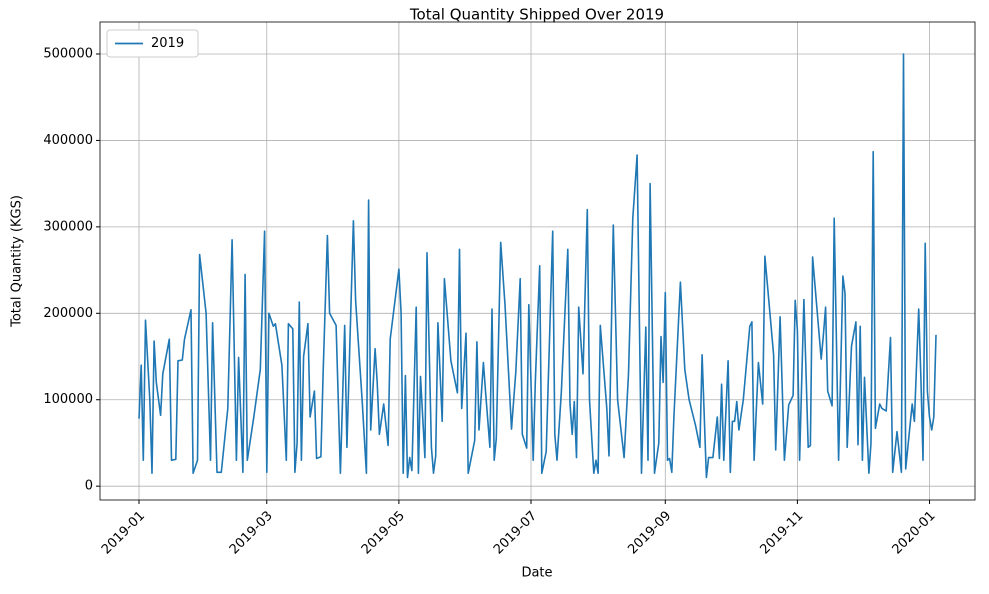 The width and height of the screenshot is (989, 594). I want to click on x-tick-label: 2020-01, so click(914, 532).